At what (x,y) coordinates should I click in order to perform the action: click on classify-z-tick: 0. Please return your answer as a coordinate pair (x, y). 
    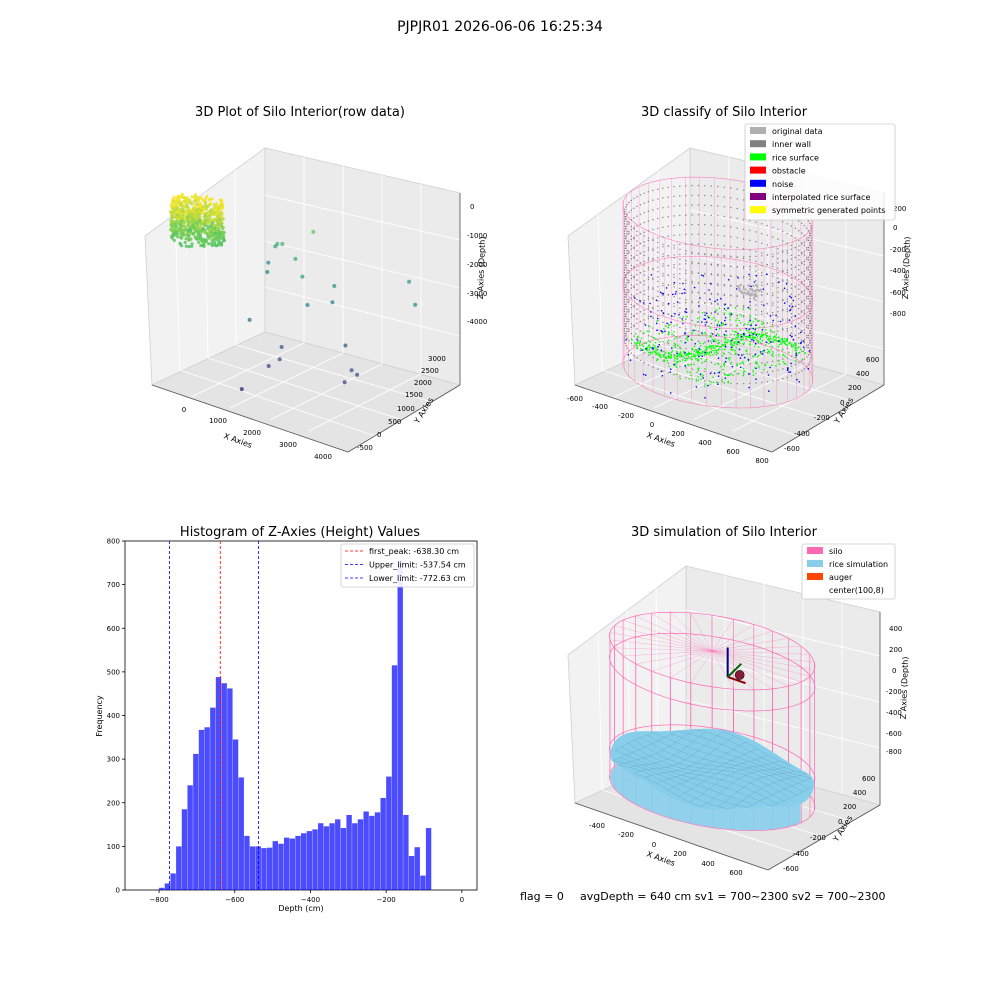
    Looking at the image, I should click on (895, 228).